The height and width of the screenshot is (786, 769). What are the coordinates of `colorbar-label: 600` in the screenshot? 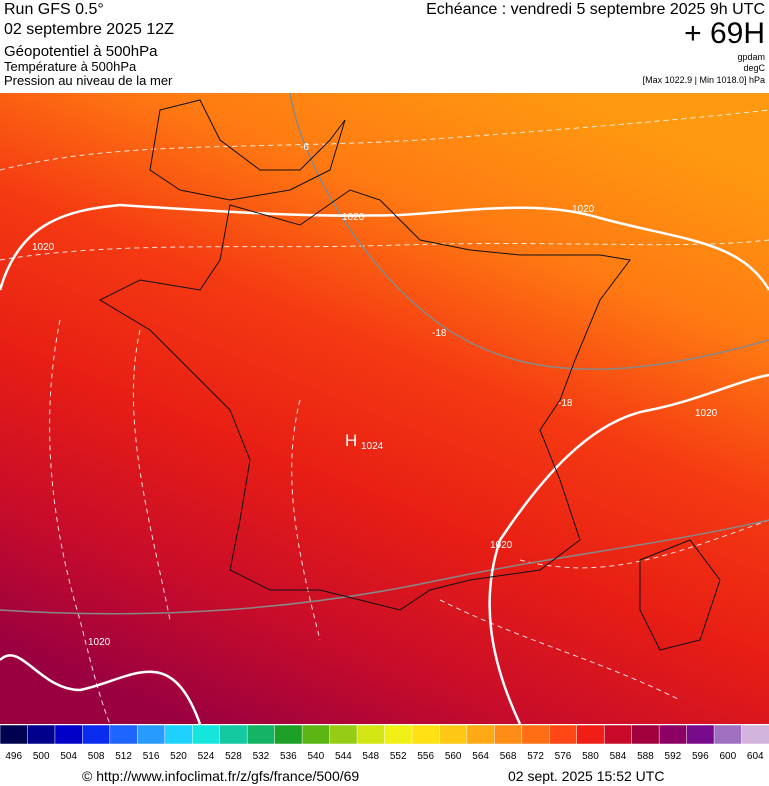 It's located at (727, 756).